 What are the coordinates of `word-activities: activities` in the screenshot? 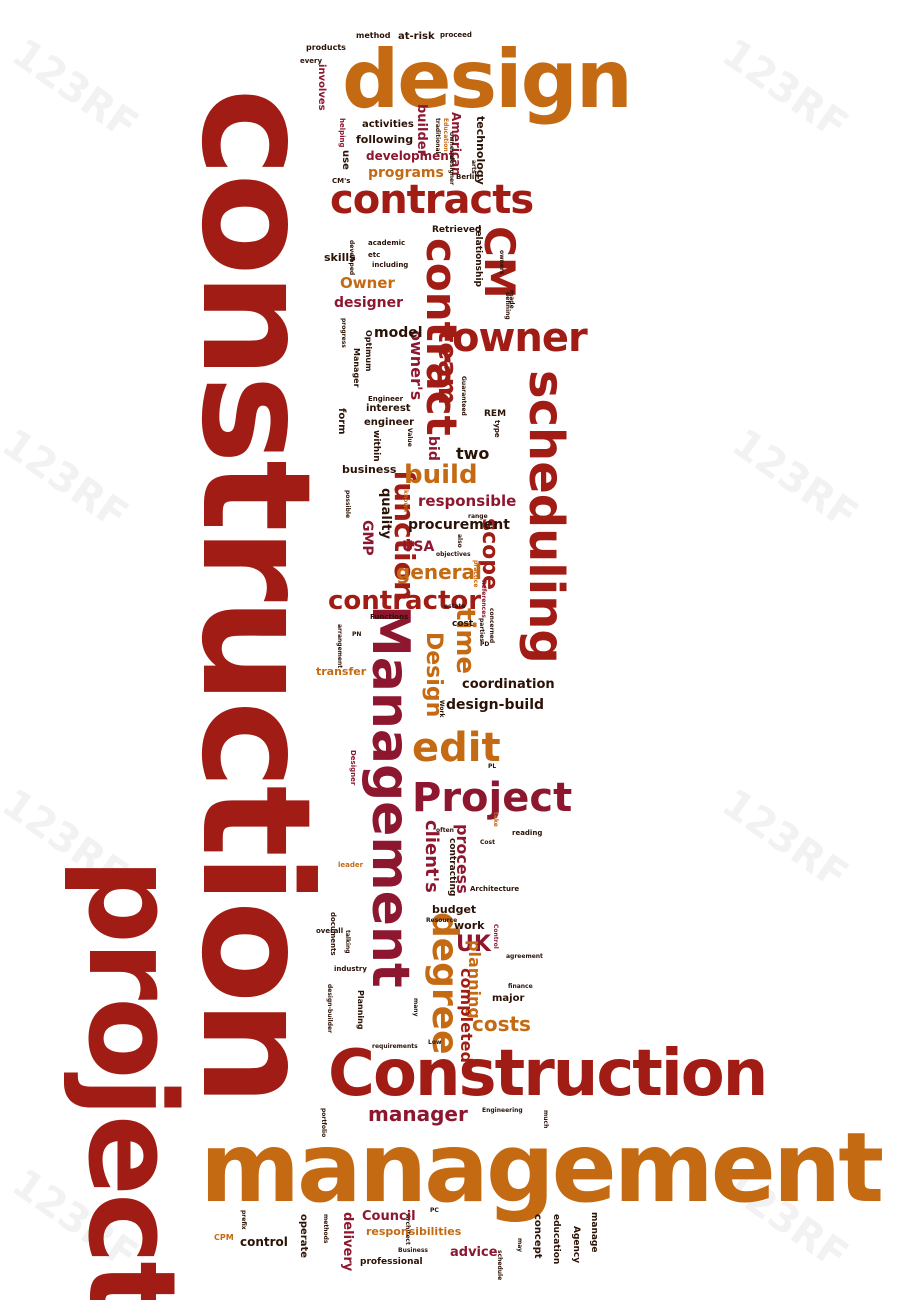 It's located at (388, 124).